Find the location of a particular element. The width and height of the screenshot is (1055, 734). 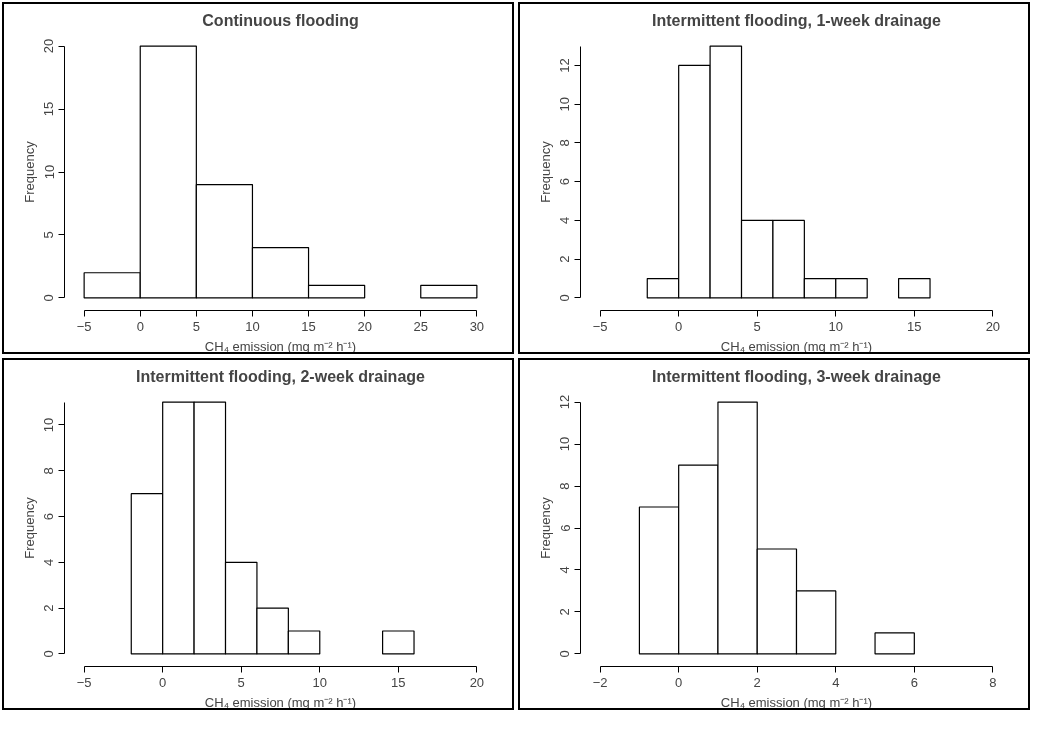

chart-title: Intermittent flooding, 2-week drainage is located at coordinates (281, 376).